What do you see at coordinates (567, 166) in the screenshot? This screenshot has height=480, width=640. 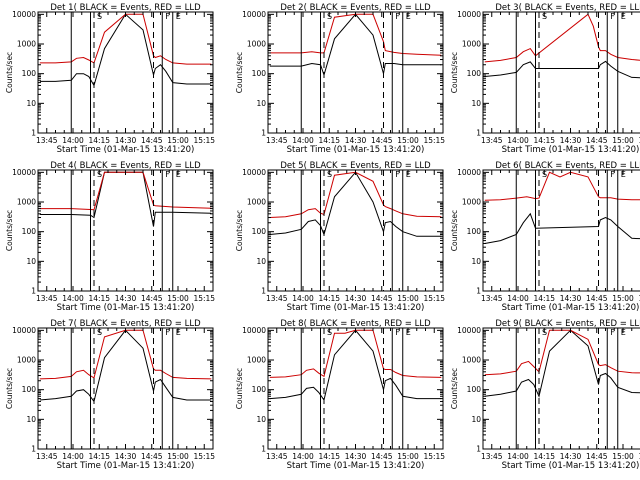 I see `chart-title: Det 6( BLACK = Events, RED = LLD` at bounding box center [567, 166].